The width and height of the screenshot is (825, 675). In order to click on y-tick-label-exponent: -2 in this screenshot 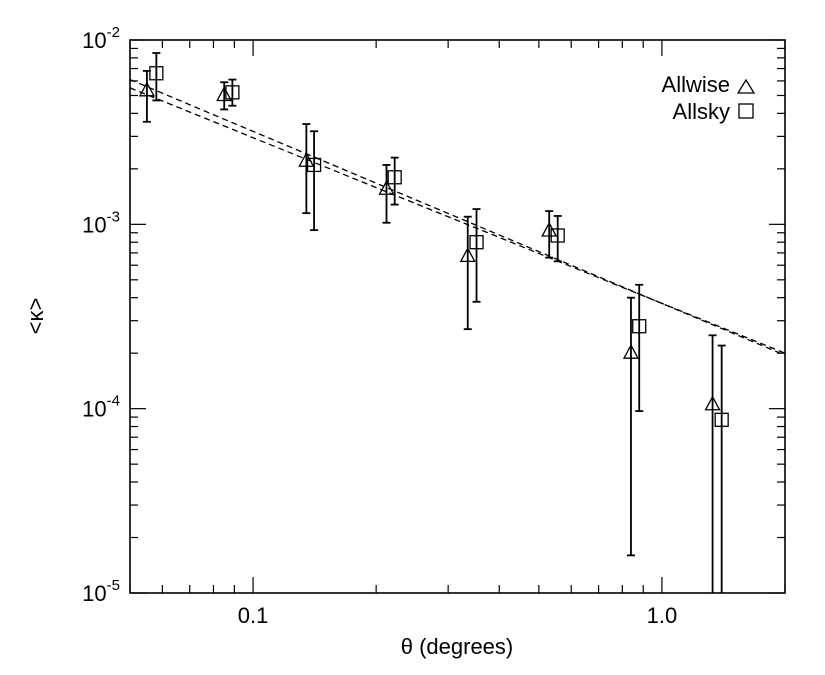, I will do `click(113, 32)`.